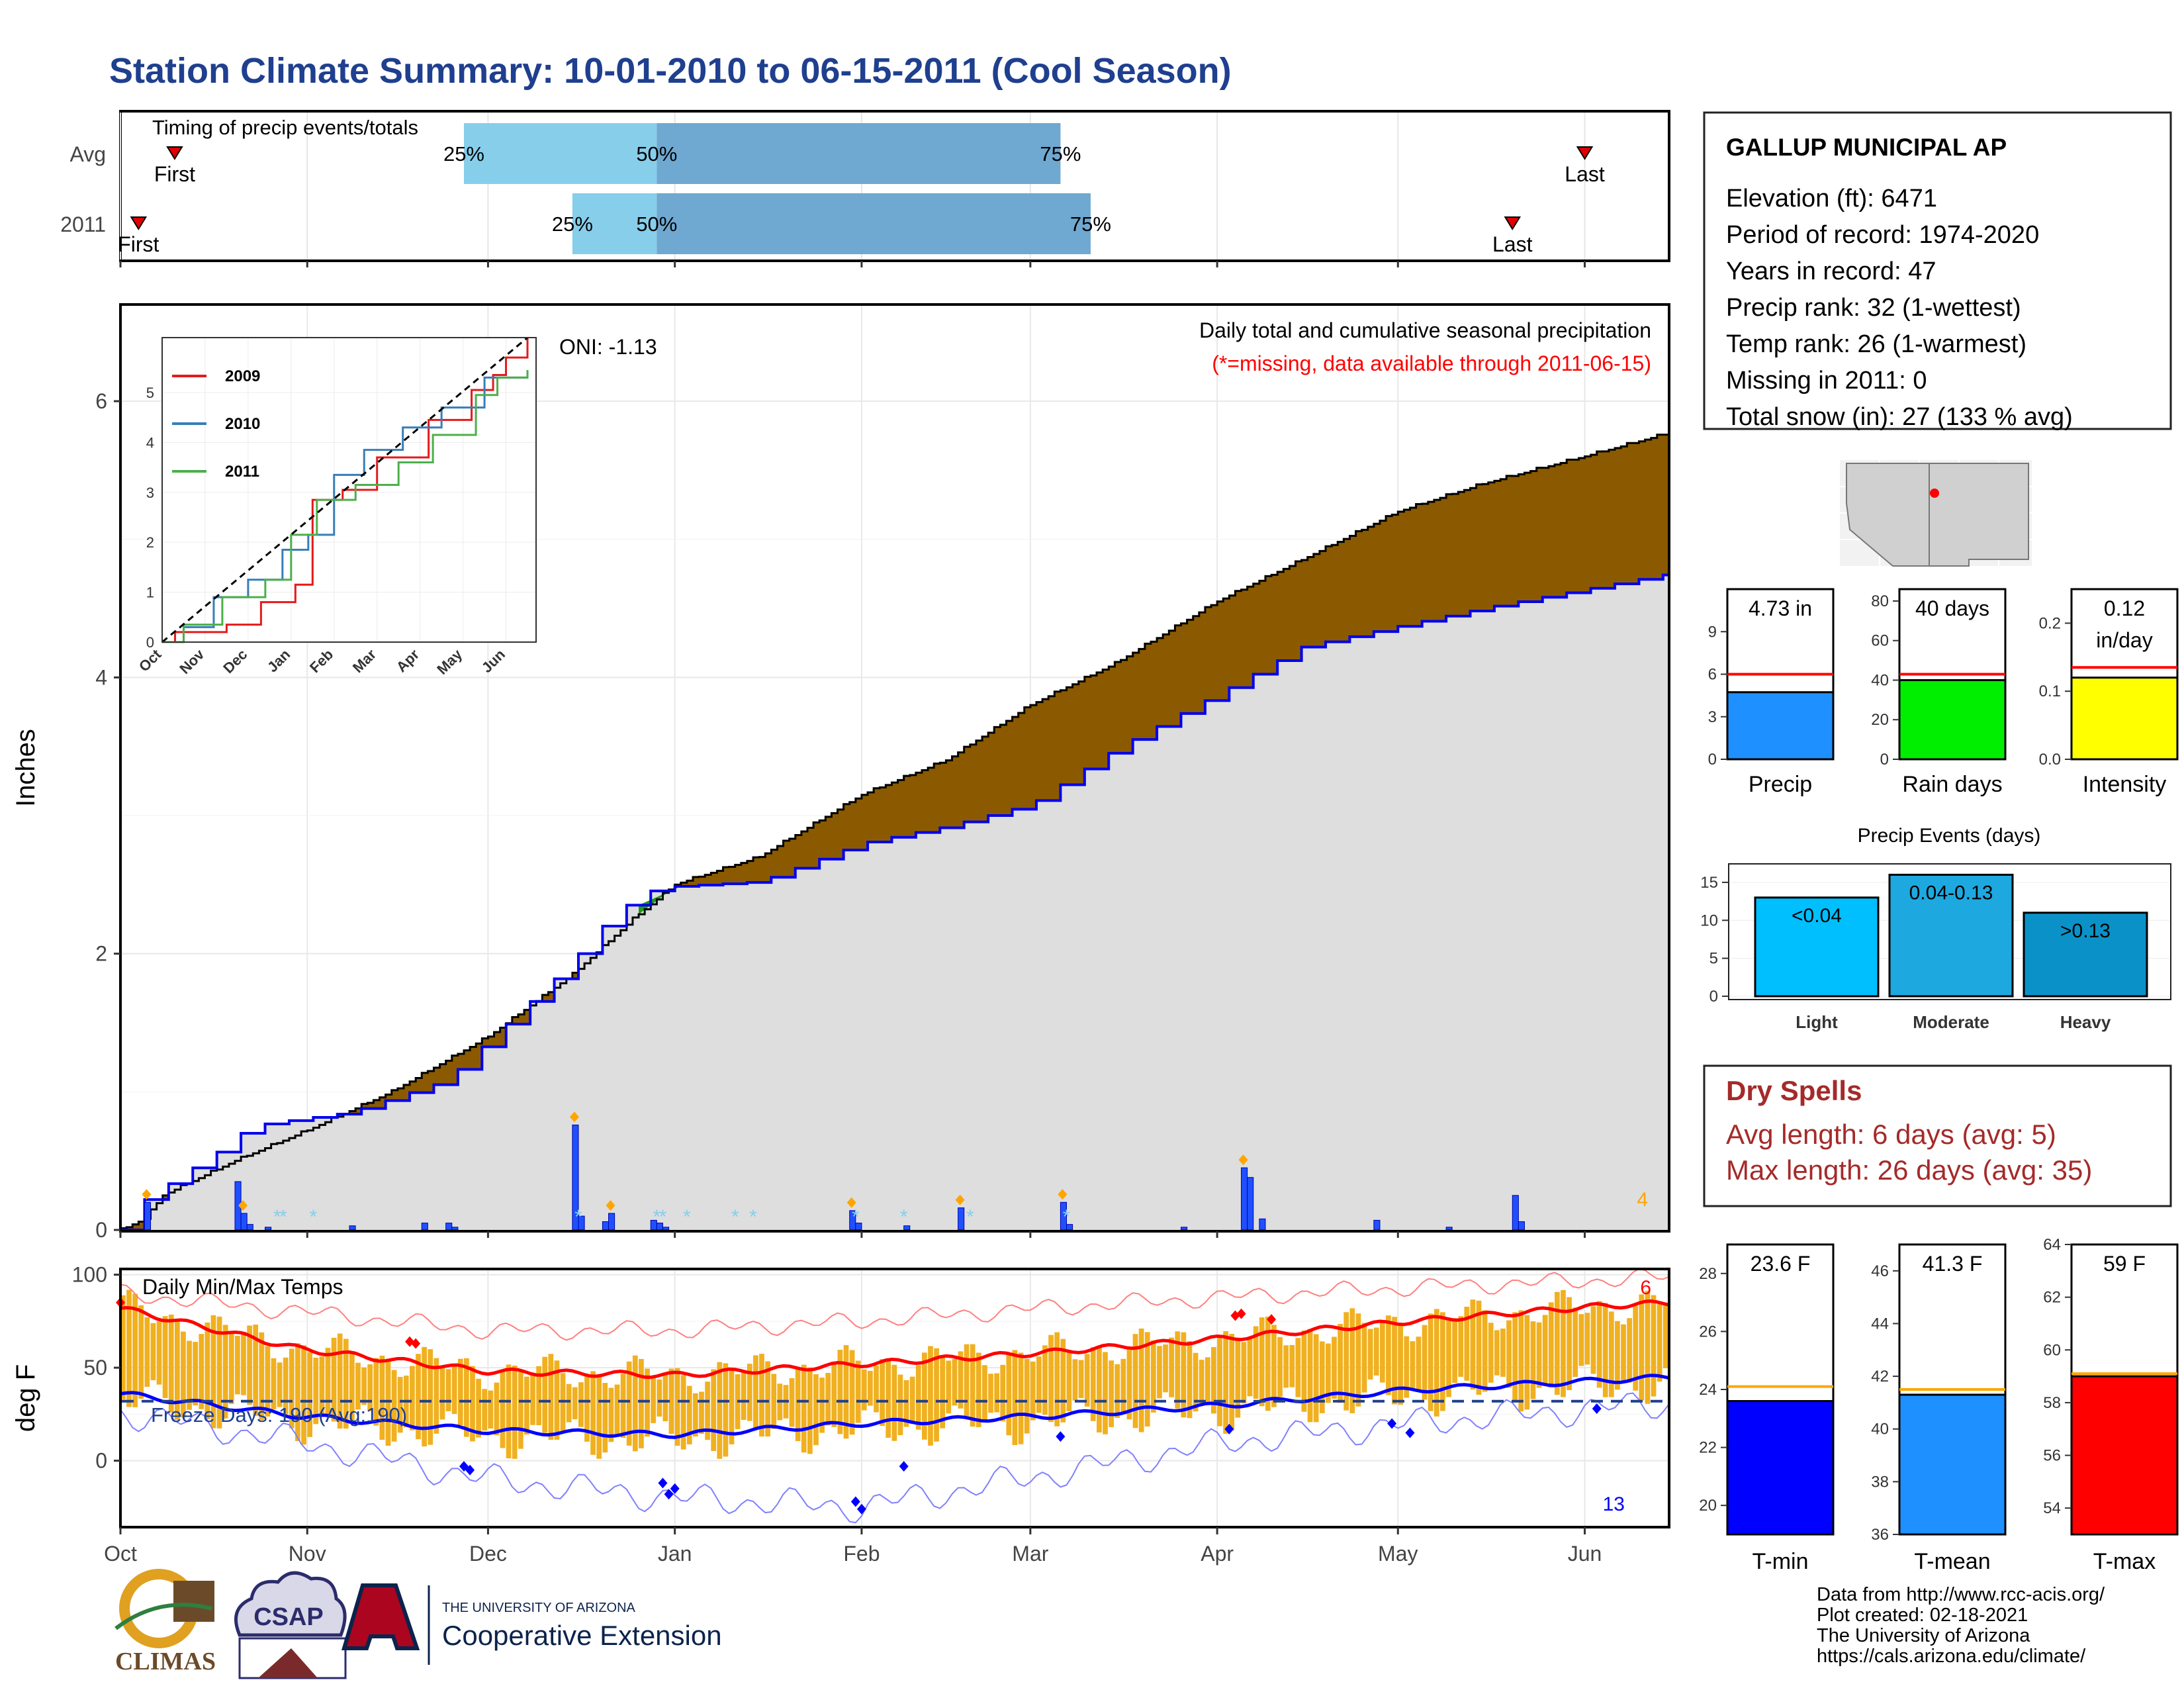 The height and width of the screenshot is (1688, 2184). What do you see at coordinates (1880, 641) in the screenshot?
I see `mini-chart-y-tick: 60` at bounding box center [1880, 641].